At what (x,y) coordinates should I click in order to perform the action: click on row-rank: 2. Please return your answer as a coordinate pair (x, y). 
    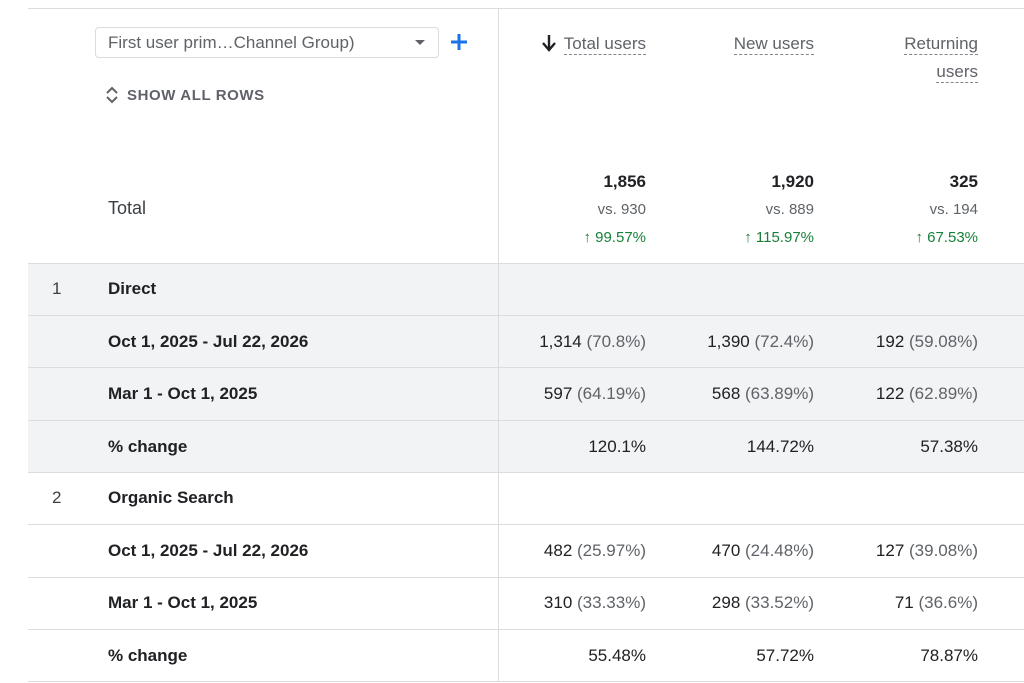
    Looking at the image, I should click on (57, 497).